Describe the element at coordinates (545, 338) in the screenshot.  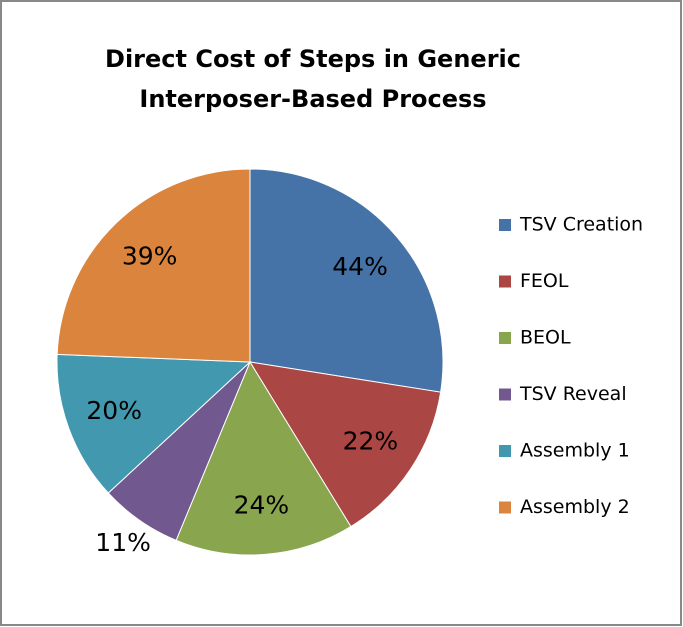
I see `legend-label: BEOL` at that location.